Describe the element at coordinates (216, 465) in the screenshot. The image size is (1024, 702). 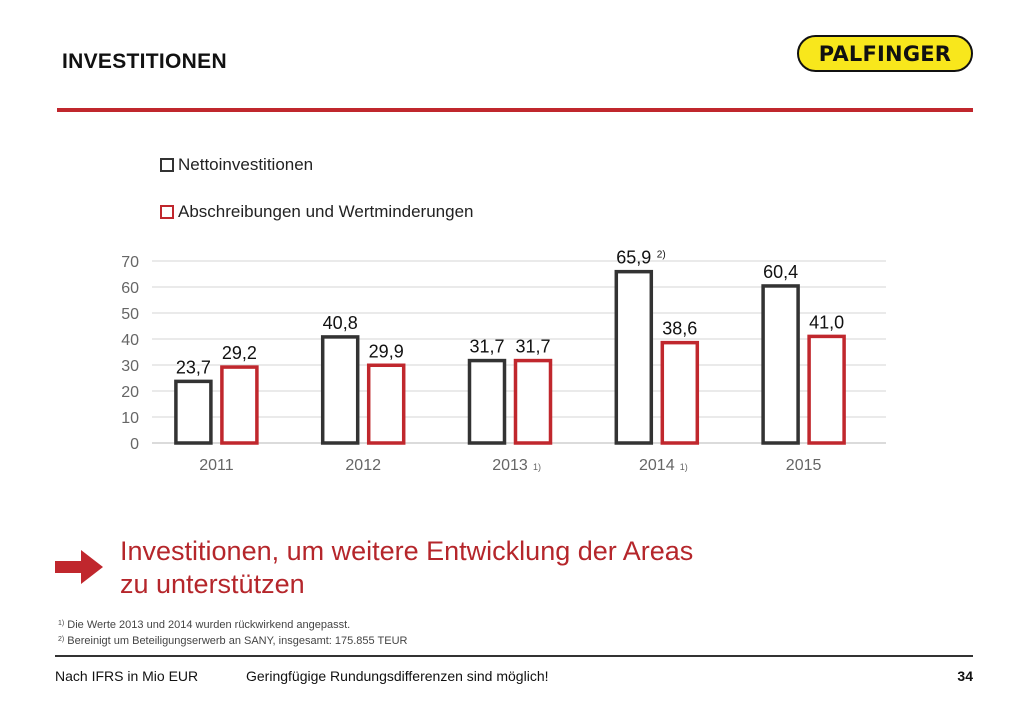
I see `x-tick-label: 2011` at that location.